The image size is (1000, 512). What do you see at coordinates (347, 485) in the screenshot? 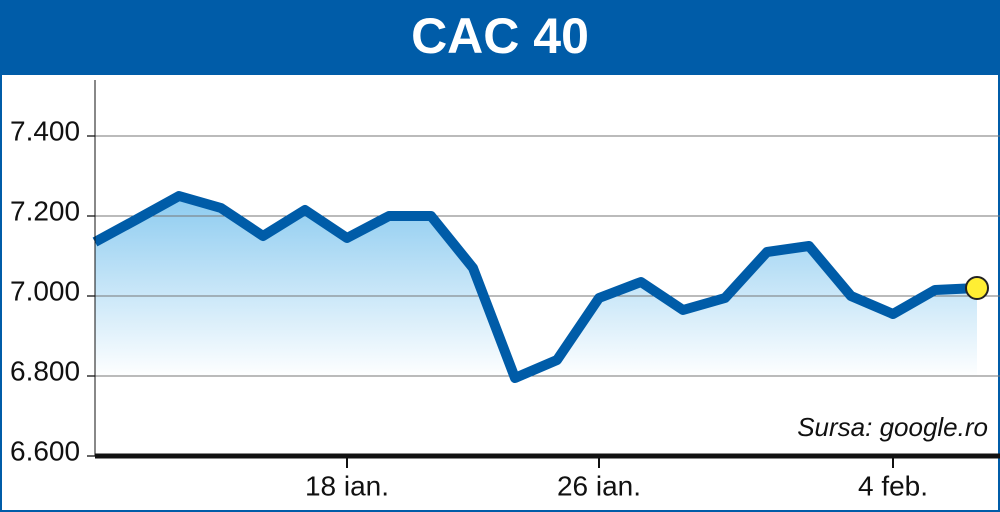
I see `x-tick-label: 18 ian.` at bounding box center [347, 485].